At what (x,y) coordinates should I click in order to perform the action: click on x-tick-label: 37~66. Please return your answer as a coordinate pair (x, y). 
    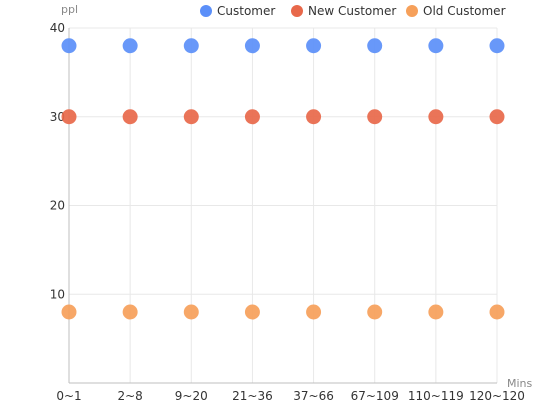
    Looking at the image, I should click on (313, 396).